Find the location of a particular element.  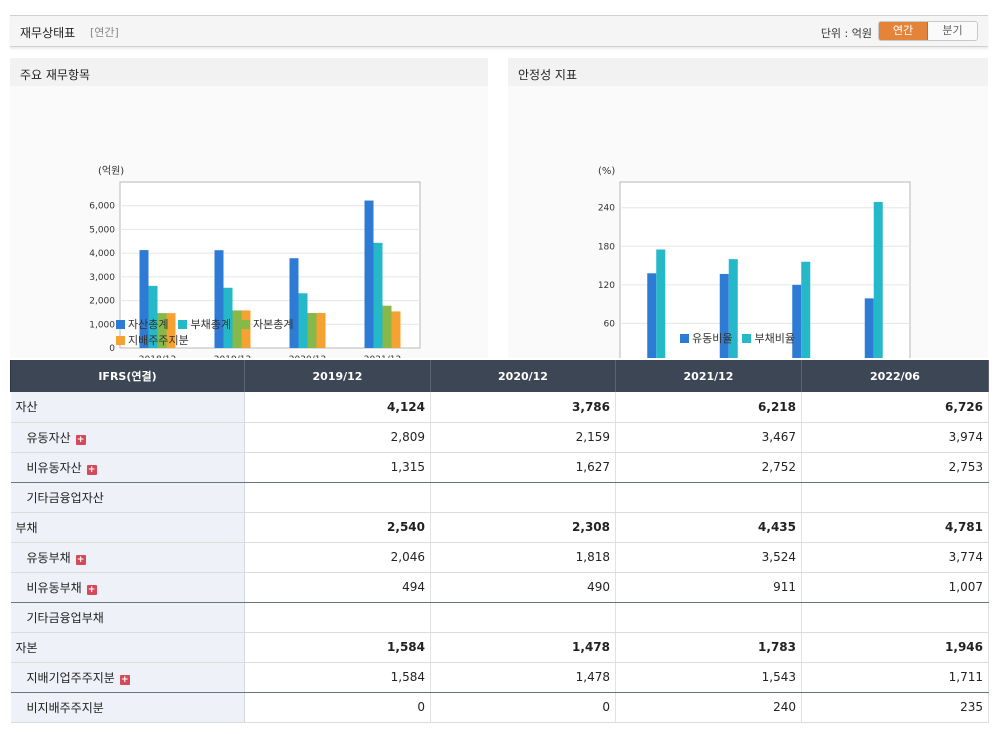

page-title: 재무상태표 is located at coordinates (48, 33).